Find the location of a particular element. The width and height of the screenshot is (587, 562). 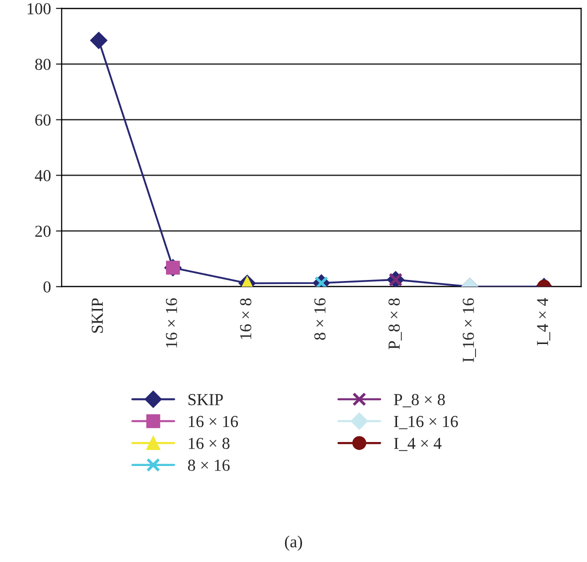

text: (a) is located at coordinates (293, 543).